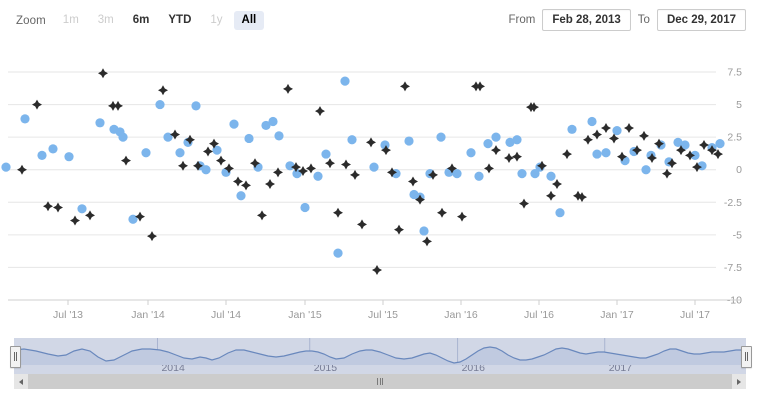  I want to click on horizontal-scrollbar, so click(380, 381).